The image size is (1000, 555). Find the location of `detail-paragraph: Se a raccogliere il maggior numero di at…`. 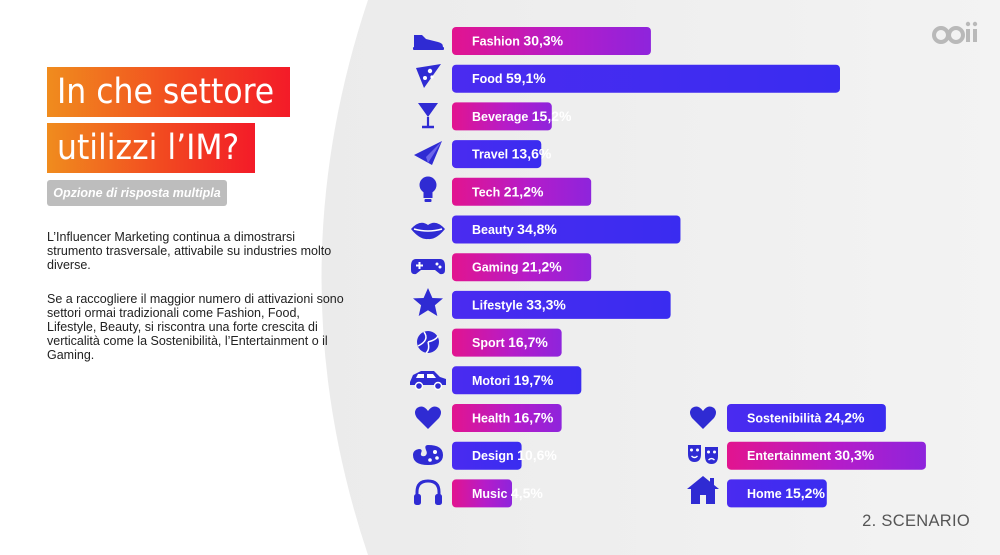

detail-paragraph: Se a raccogliere il maggior numero di at… is located at coordinates (195, 327).